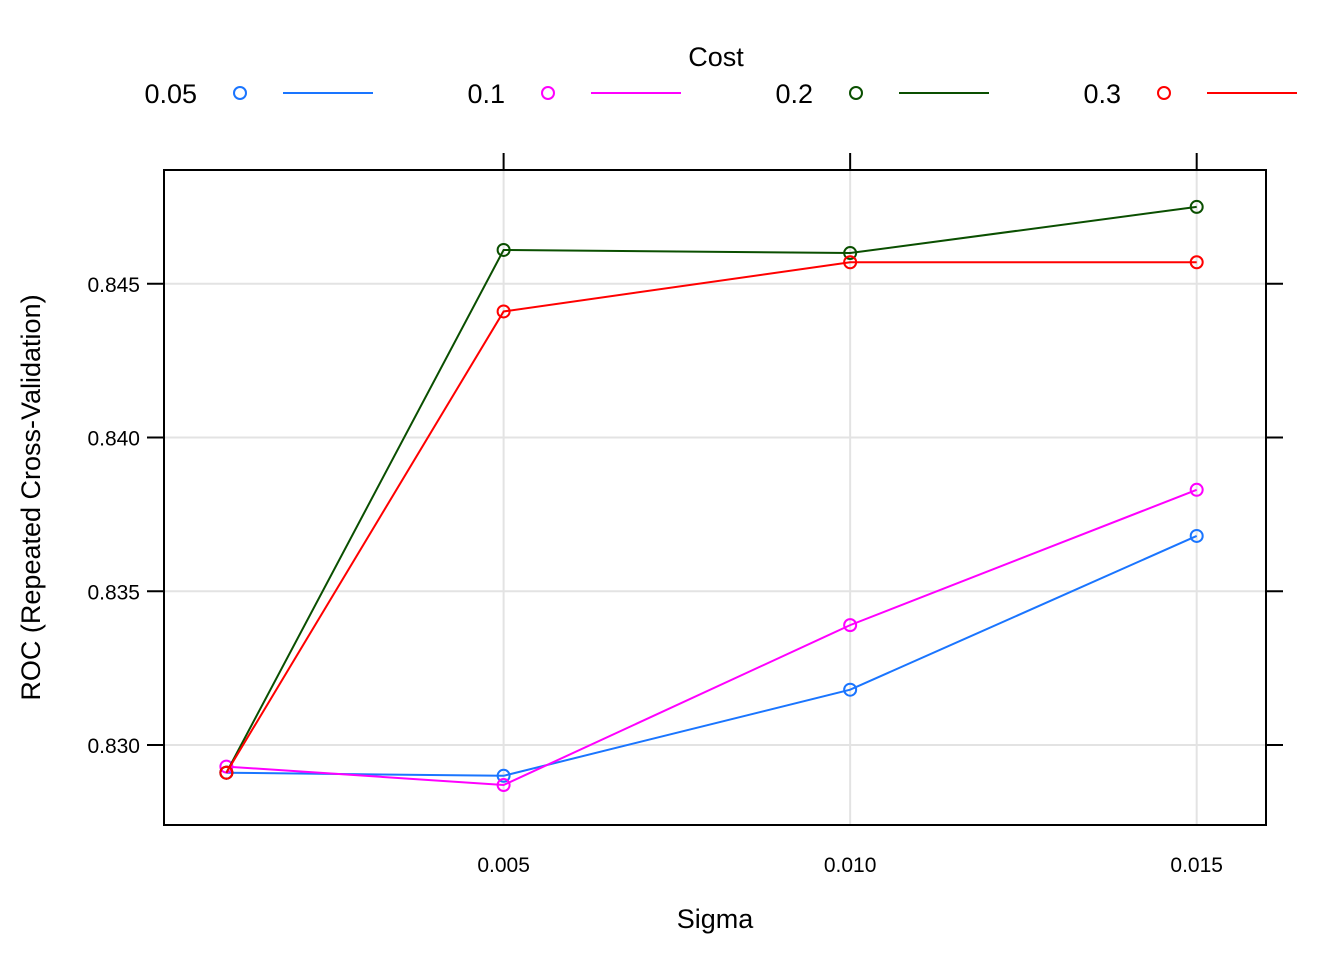 Image resolution: width=1344 pixels, height=960 pixels. What do you see at coordinates (113, 746) in the screenshot?
I see `y-tick-label: 0.830` at bounding box center [113, 746].